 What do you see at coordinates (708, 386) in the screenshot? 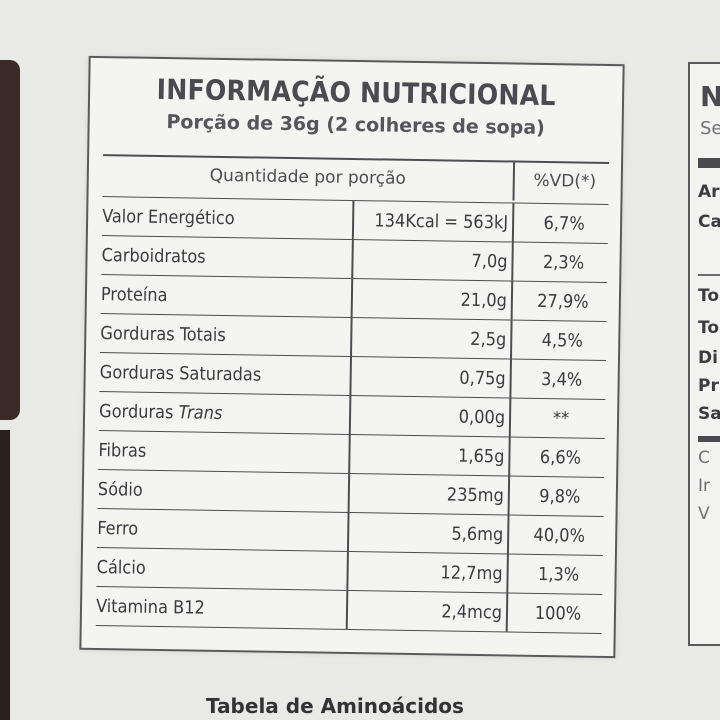
I see `adjacent-text-fragment: Pr` at bounding box center [708, 386].